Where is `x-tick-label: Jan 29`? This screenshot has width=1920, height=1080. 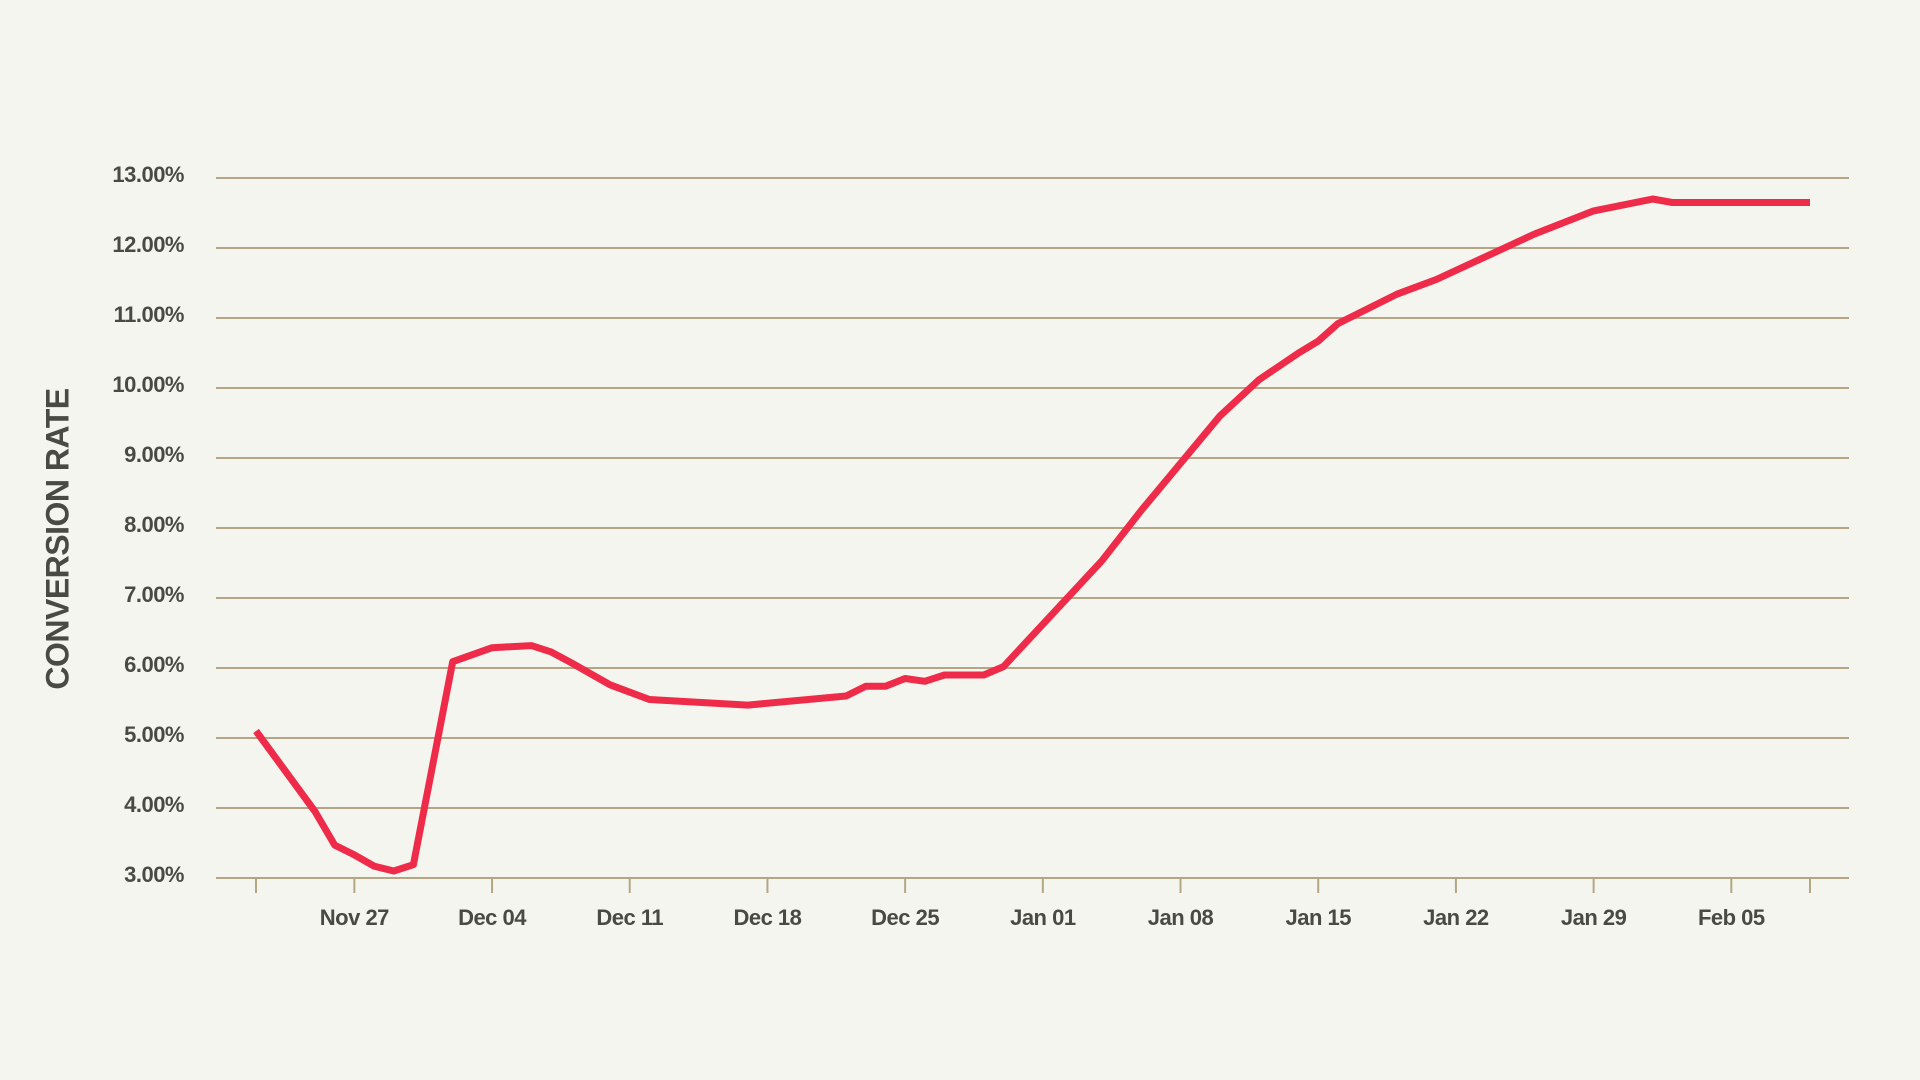 x-tick-label: Jan 29 is located at coordinates (1594, 917).